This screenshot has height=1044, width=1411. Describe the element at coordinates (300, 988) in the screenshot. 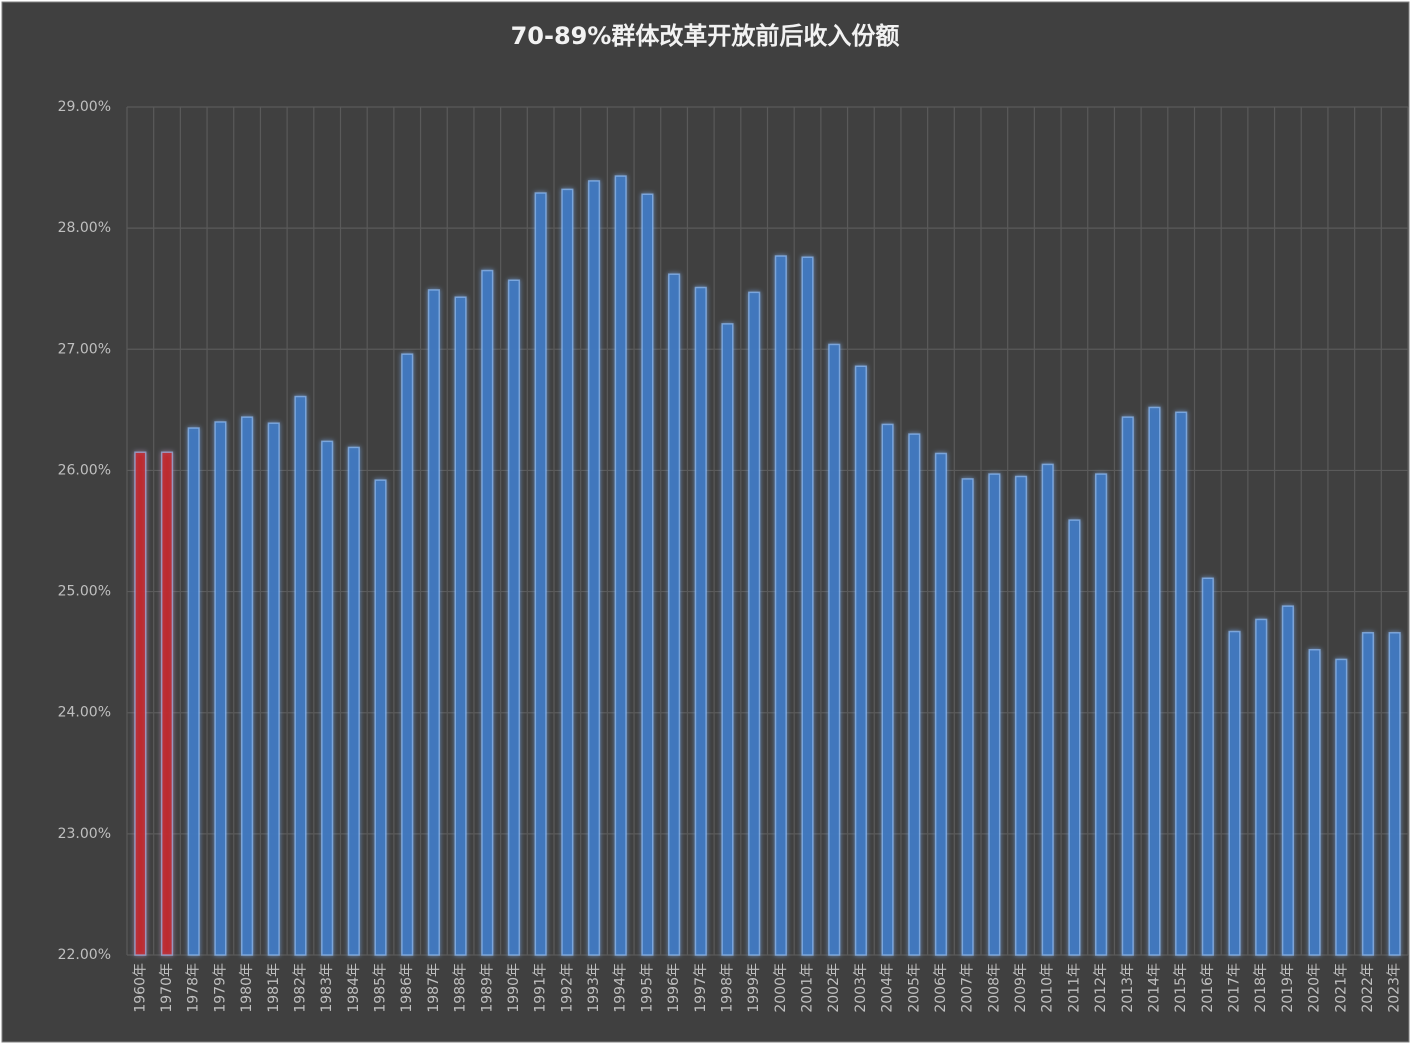

I see `x-tick-label: 1982年` at that location.